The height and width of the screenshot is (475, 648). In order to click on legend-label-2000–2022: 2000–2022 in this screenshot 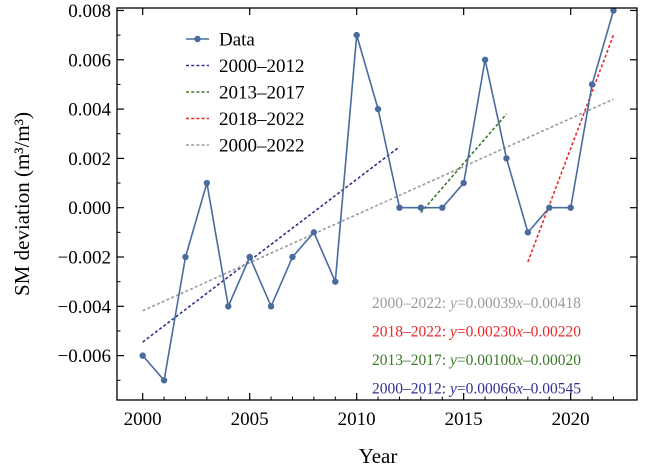, I will do `click(262, 146)`.